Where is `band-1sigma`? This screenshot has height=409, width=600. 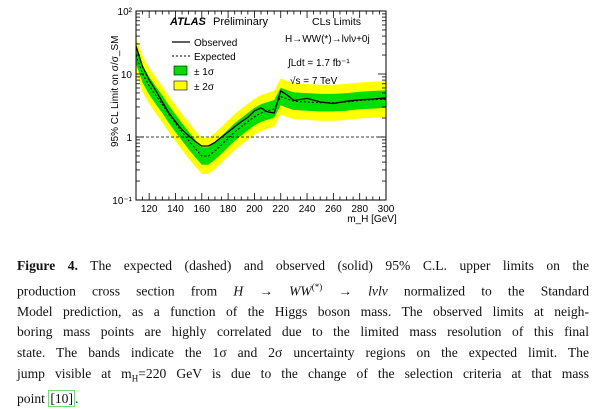 band-1sigma is located at coordinates (261, 105).